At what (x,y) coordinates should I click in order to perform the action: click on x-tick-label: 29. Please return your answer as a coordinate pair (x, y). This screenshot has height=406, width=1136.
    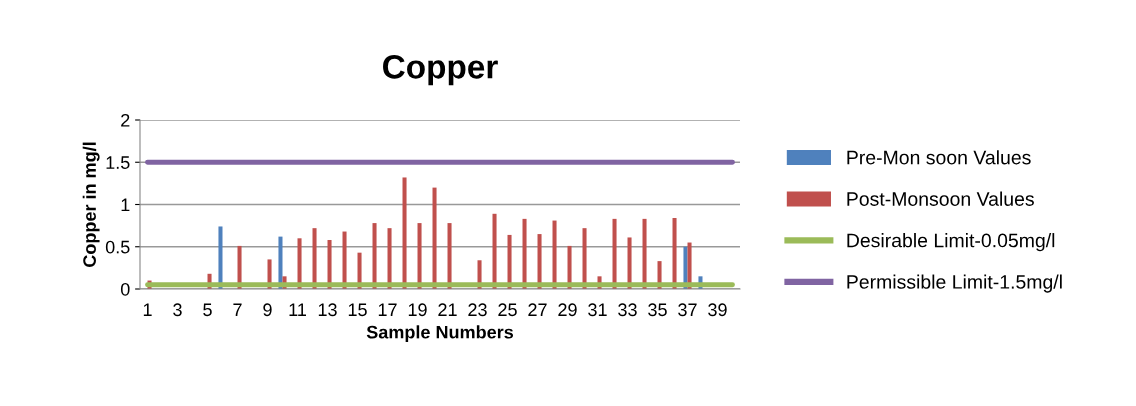
    Looking at the image, I should click on (567, 310).